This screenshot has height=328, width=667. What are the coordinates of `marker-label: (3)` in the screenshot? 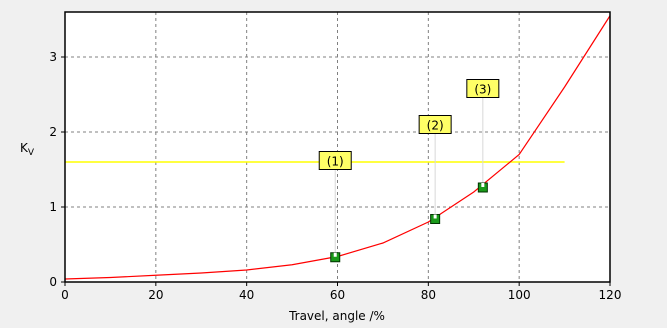 It's located at (482, 90).